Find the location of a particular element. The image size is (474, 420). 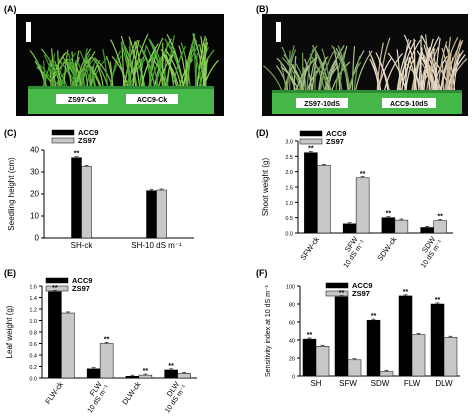

photo-panel-b: ZS97-10dS ACC9-10dS is located at coordinates (365, 65).